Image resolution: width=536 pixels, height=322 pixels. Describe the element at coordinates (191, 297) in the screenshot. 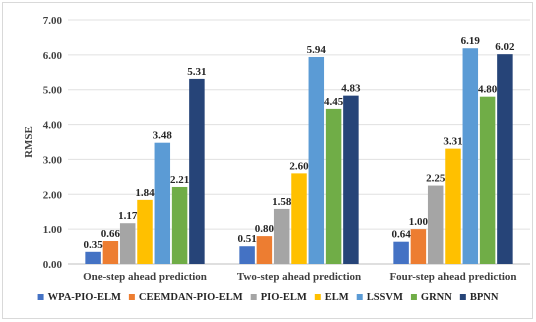

I see `legend-label: CEEMDAN-PIO-ELM` at that location.